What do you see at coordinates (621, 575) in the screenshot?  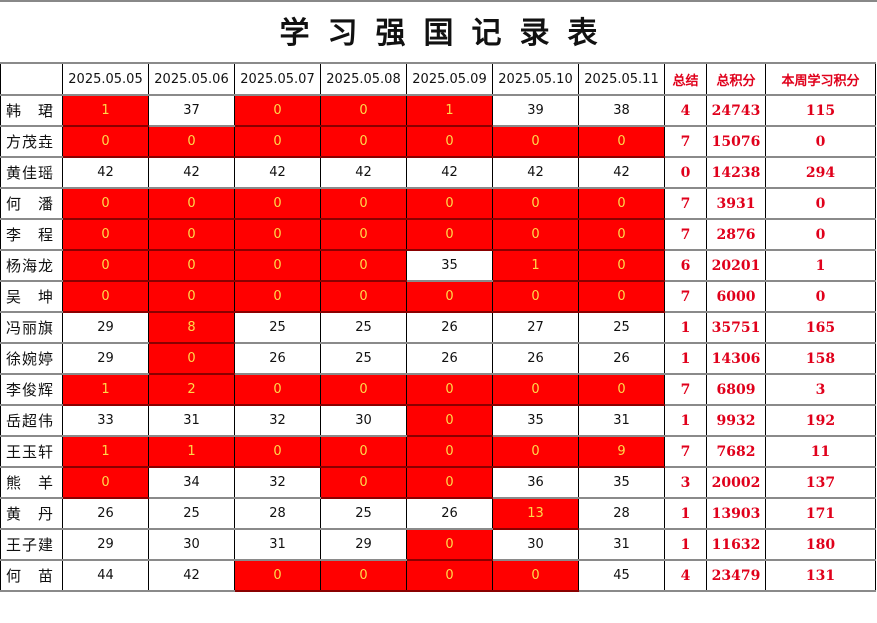 I see `day-score-cell: 45` at bounding box center [621, 575].